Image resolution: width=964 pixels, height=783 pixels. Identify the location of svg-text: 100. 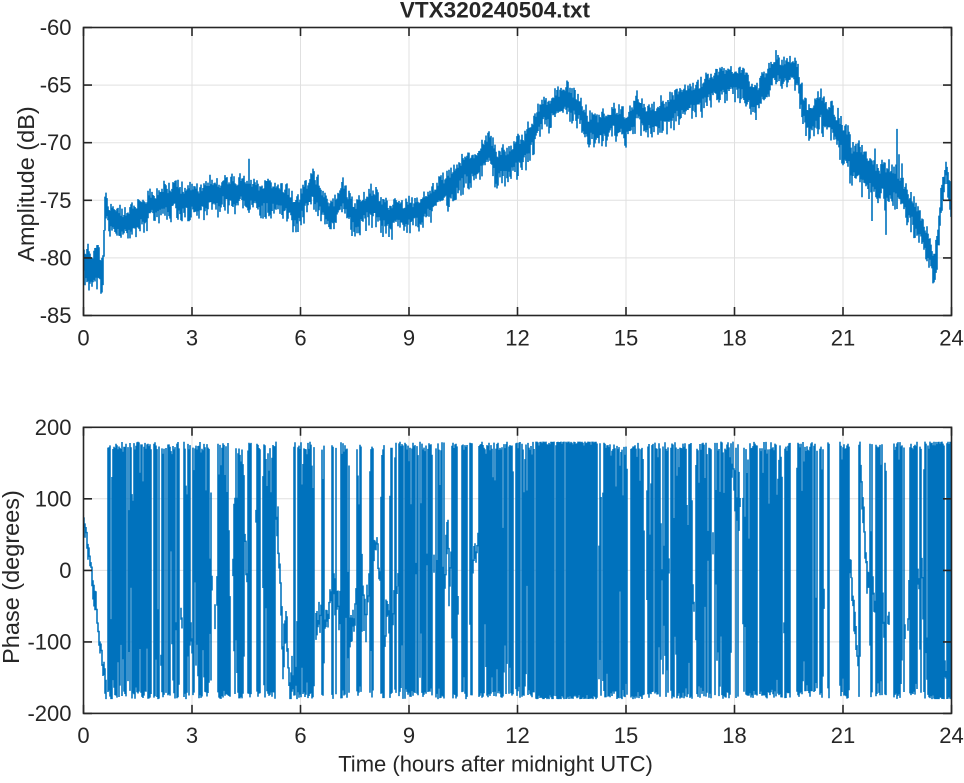
(53, 498).